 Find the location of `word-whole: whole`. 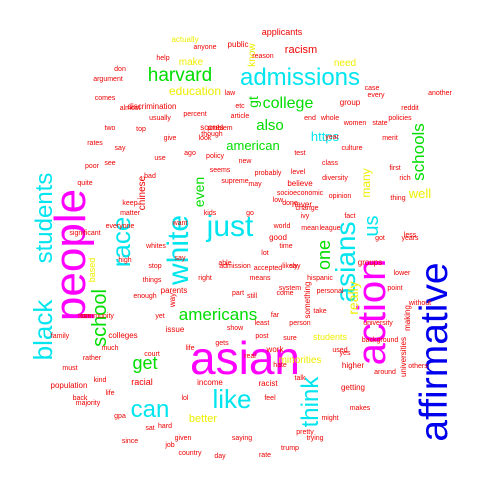

word-whole: whole is located at coordinates (329, 118).